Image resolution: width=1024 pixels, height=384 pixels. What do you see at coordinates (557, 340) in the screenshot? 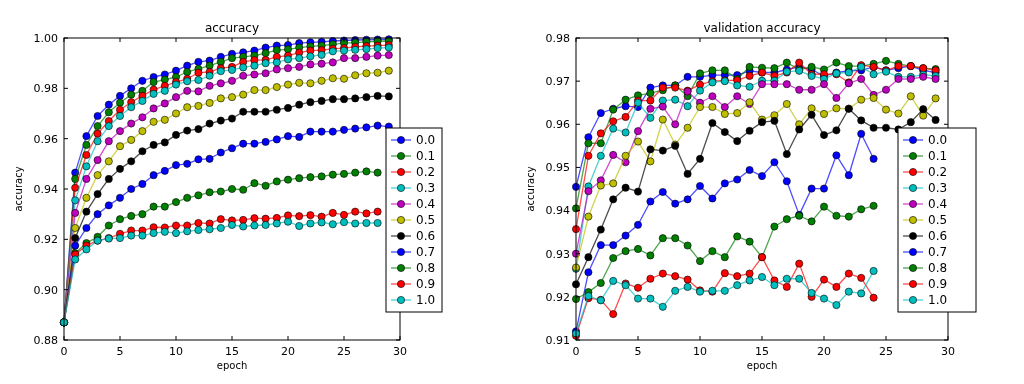
I see `y-tick-label: 0.91` at bounding box center [557, 340].